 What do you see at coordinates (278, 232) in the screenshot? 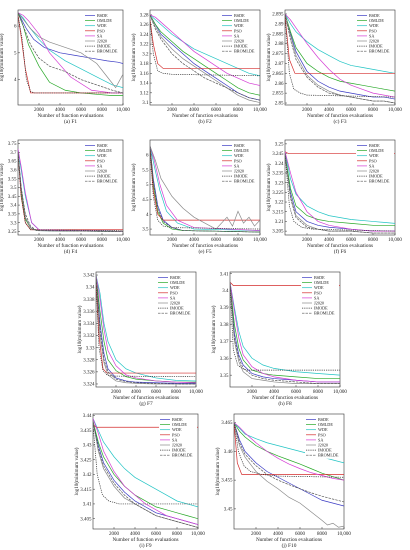
I see `y-tick-label: 3.205` at bounding box center [278, 232].